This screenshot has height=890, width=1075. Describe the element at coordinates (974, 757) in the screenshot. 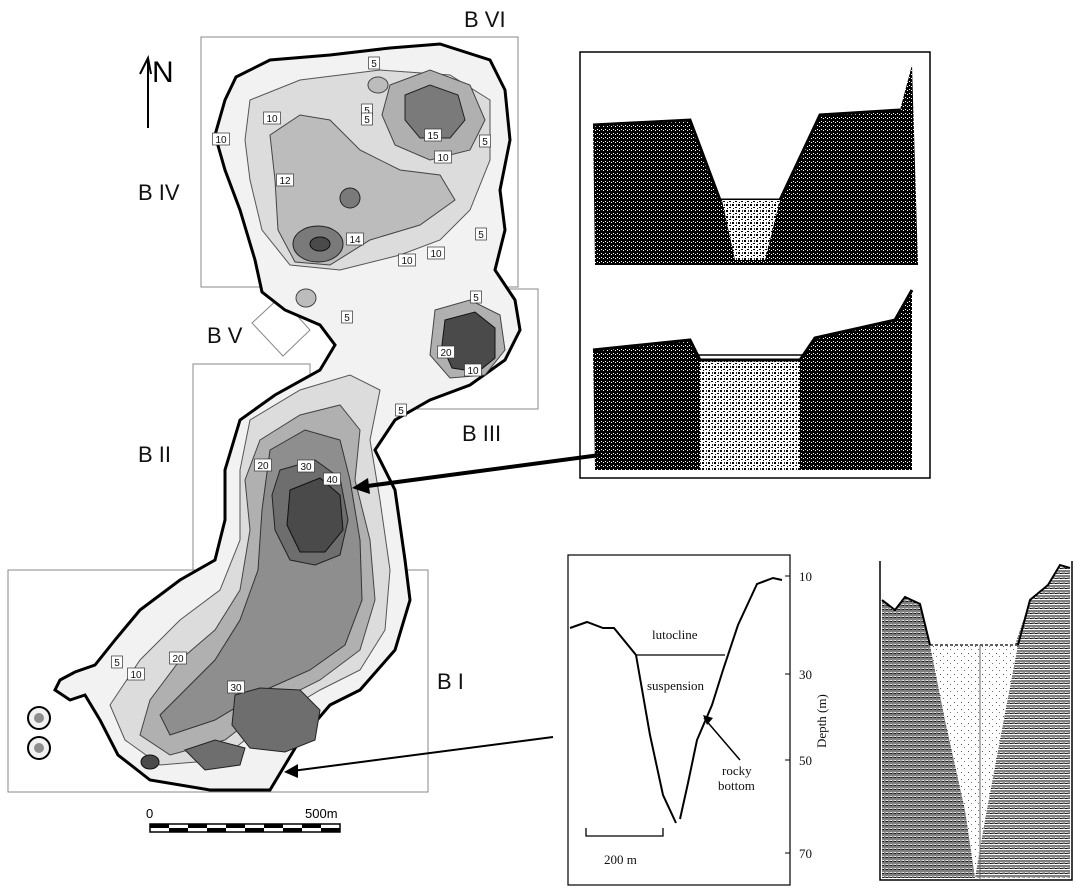

I see `seismic-lower-suspension` at that location.